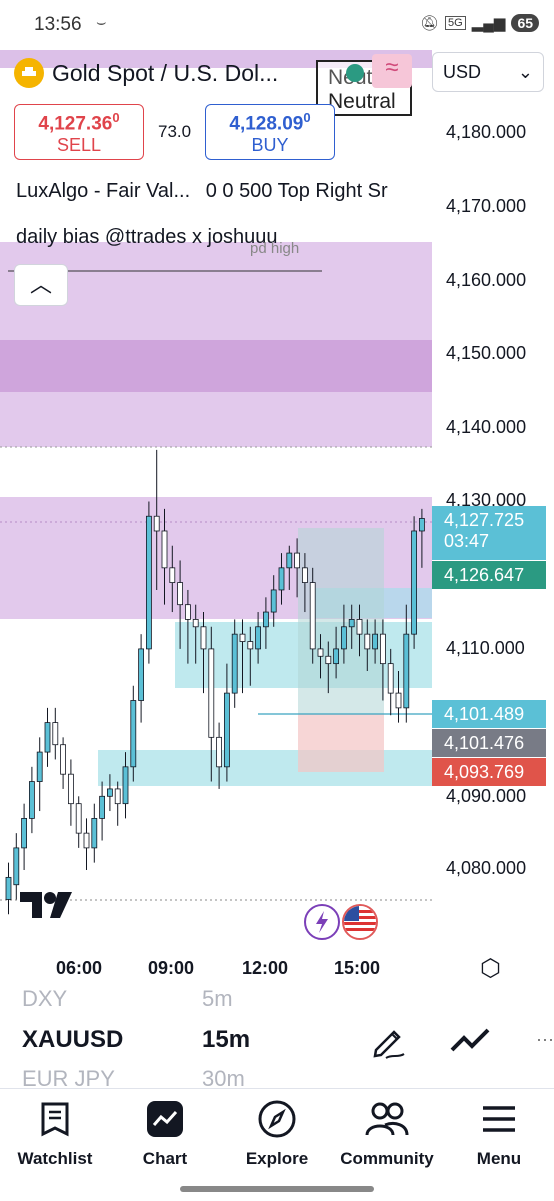  What do you see at coordinates (488, 23) in the screenshot?
I see `signal-icon: ▂▄▆` at bounding box center [488, 23].